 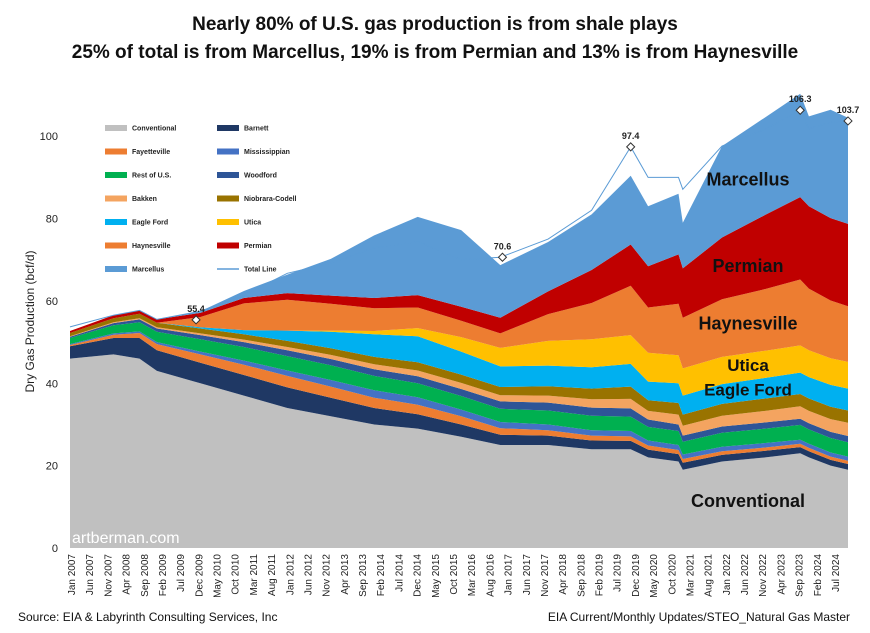 I want to click on x-tick-label: Apr 2013, so click(x=345, y=574).